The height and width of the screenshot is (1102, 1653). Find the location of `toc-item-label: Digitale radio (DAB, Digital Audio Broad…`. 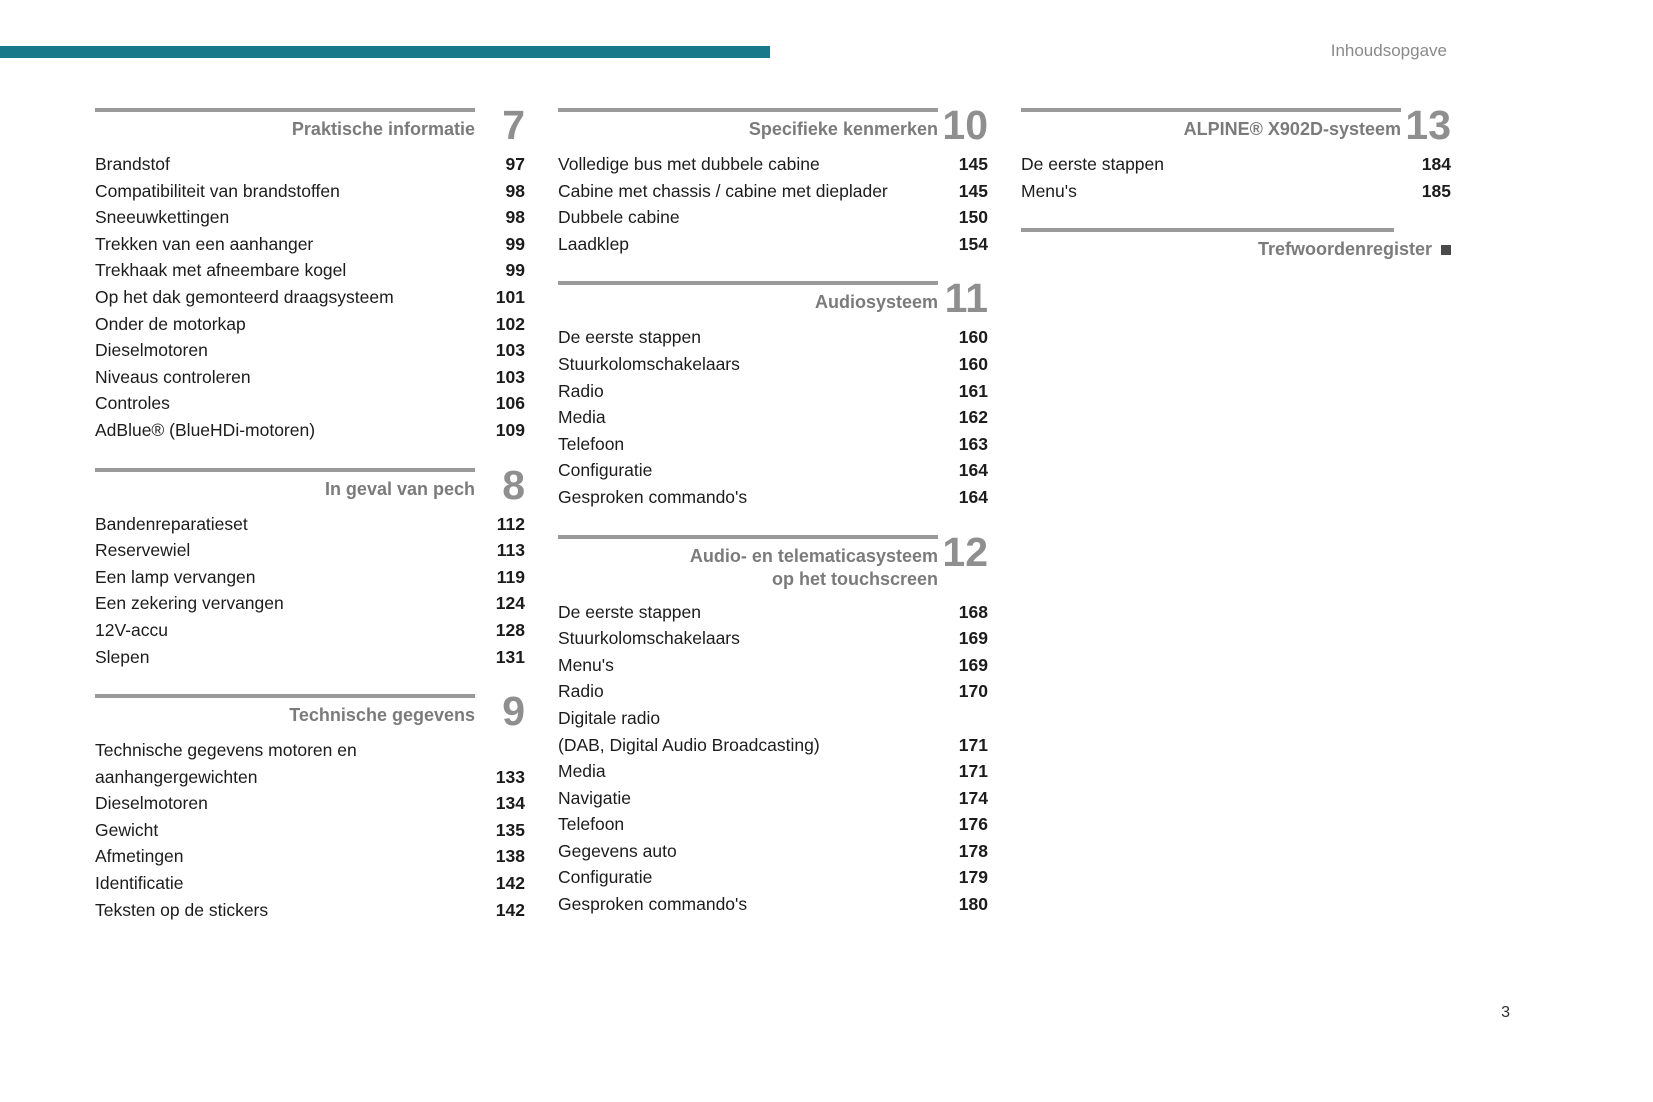

toc-item-label: Digitale radio (DAB, Digital Audio Broad… is located at coordinates (689, 731).